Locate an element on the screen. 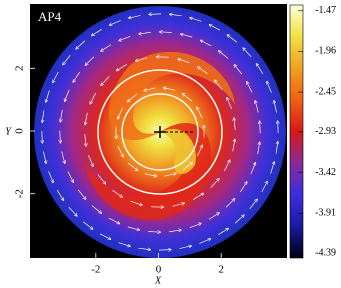 Image resolution: width=341 pixels, height=288 pixels. orbit-circle is located at coordinates (160, 132).